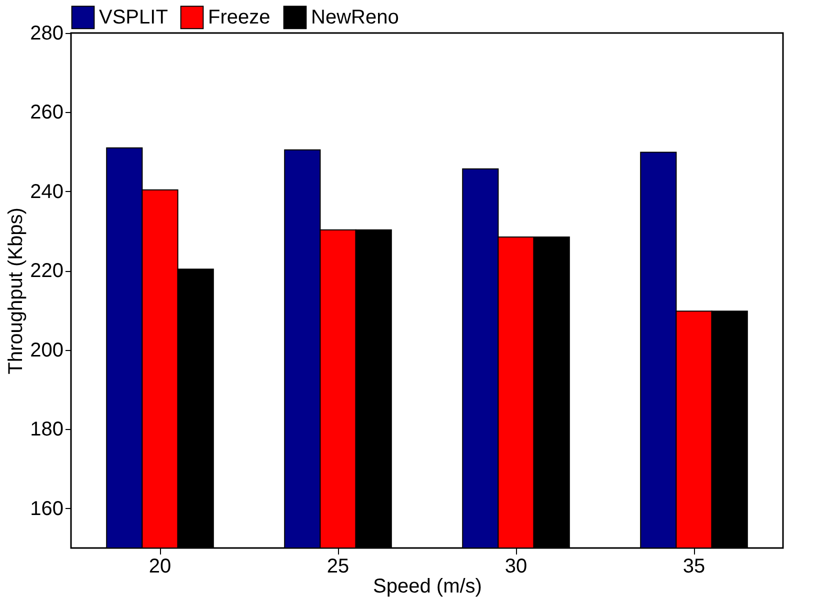 Image resolution: width=813 pixels, height=611 pixels. I want to click on y-tick-label: 180, so click(47, 429).